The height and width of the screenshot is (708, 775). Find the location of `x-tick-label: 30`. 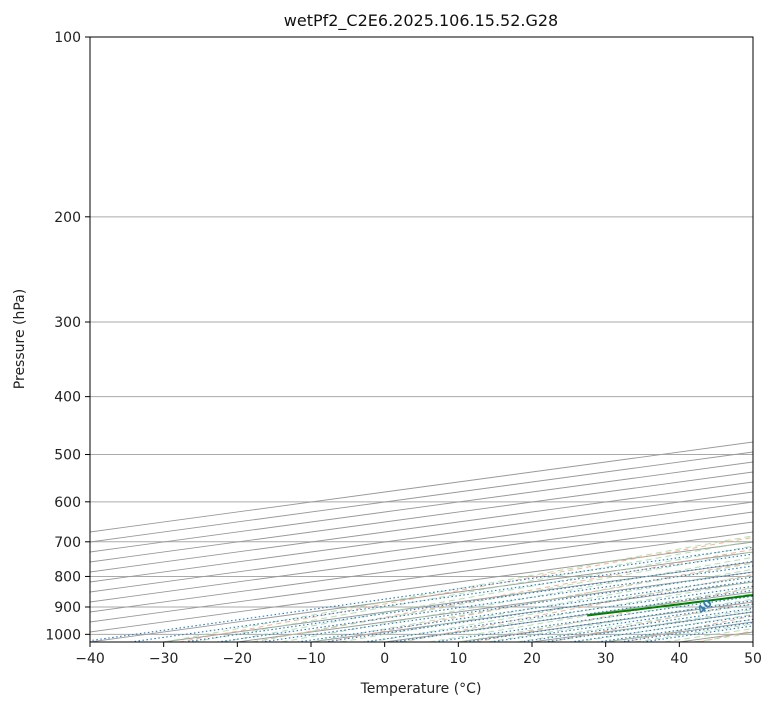

x-tick-label: 30 is located at coordinates (606, 659).